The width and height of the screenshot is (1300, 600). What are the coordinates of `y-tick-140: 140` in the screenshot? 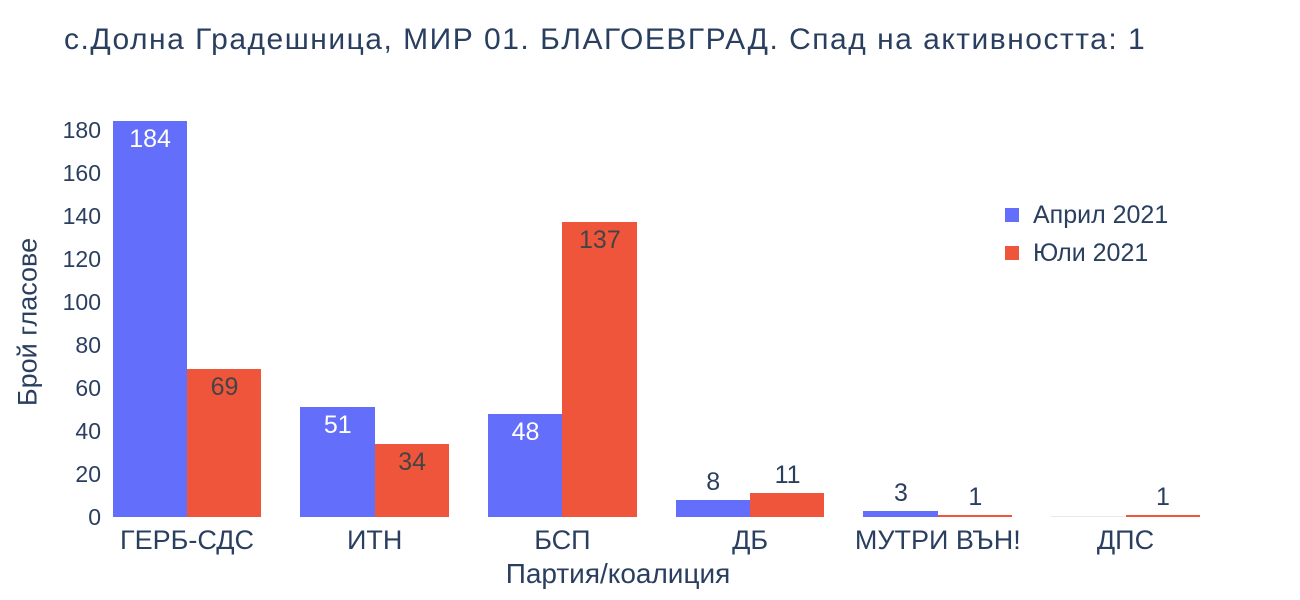 It's located at (81, 216).